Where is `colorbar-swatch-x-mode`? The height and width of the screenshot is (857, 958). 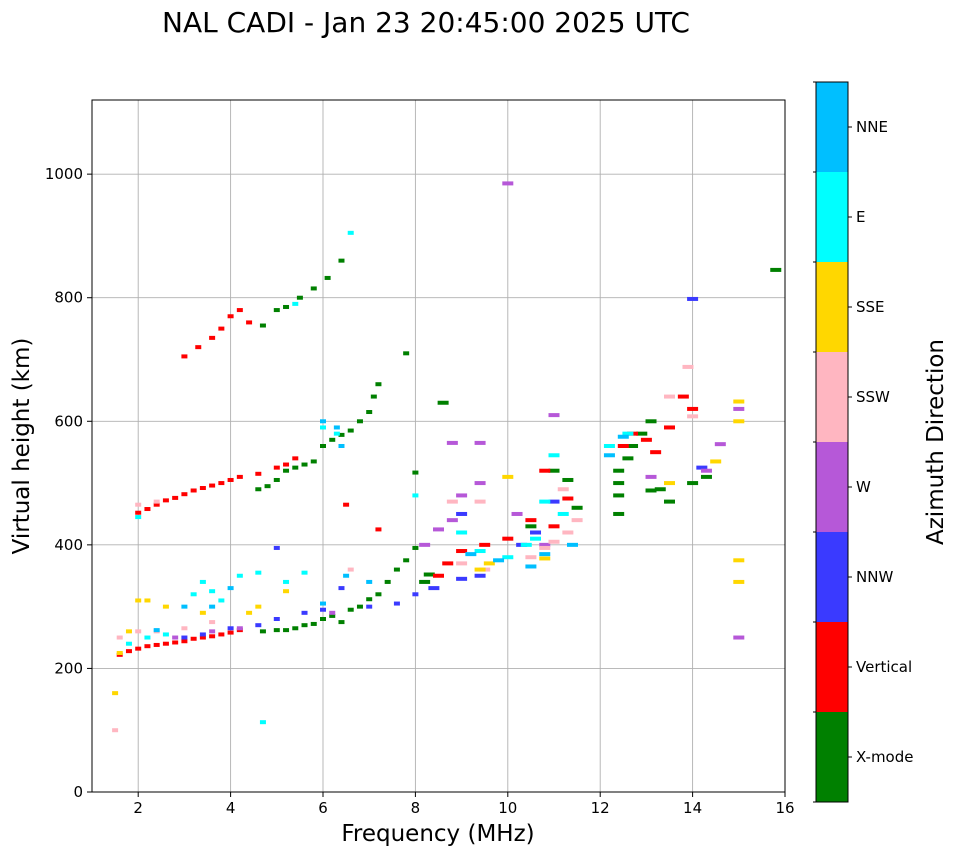 colorbar-swatch-x-mode is located at coordinates (832, 757).